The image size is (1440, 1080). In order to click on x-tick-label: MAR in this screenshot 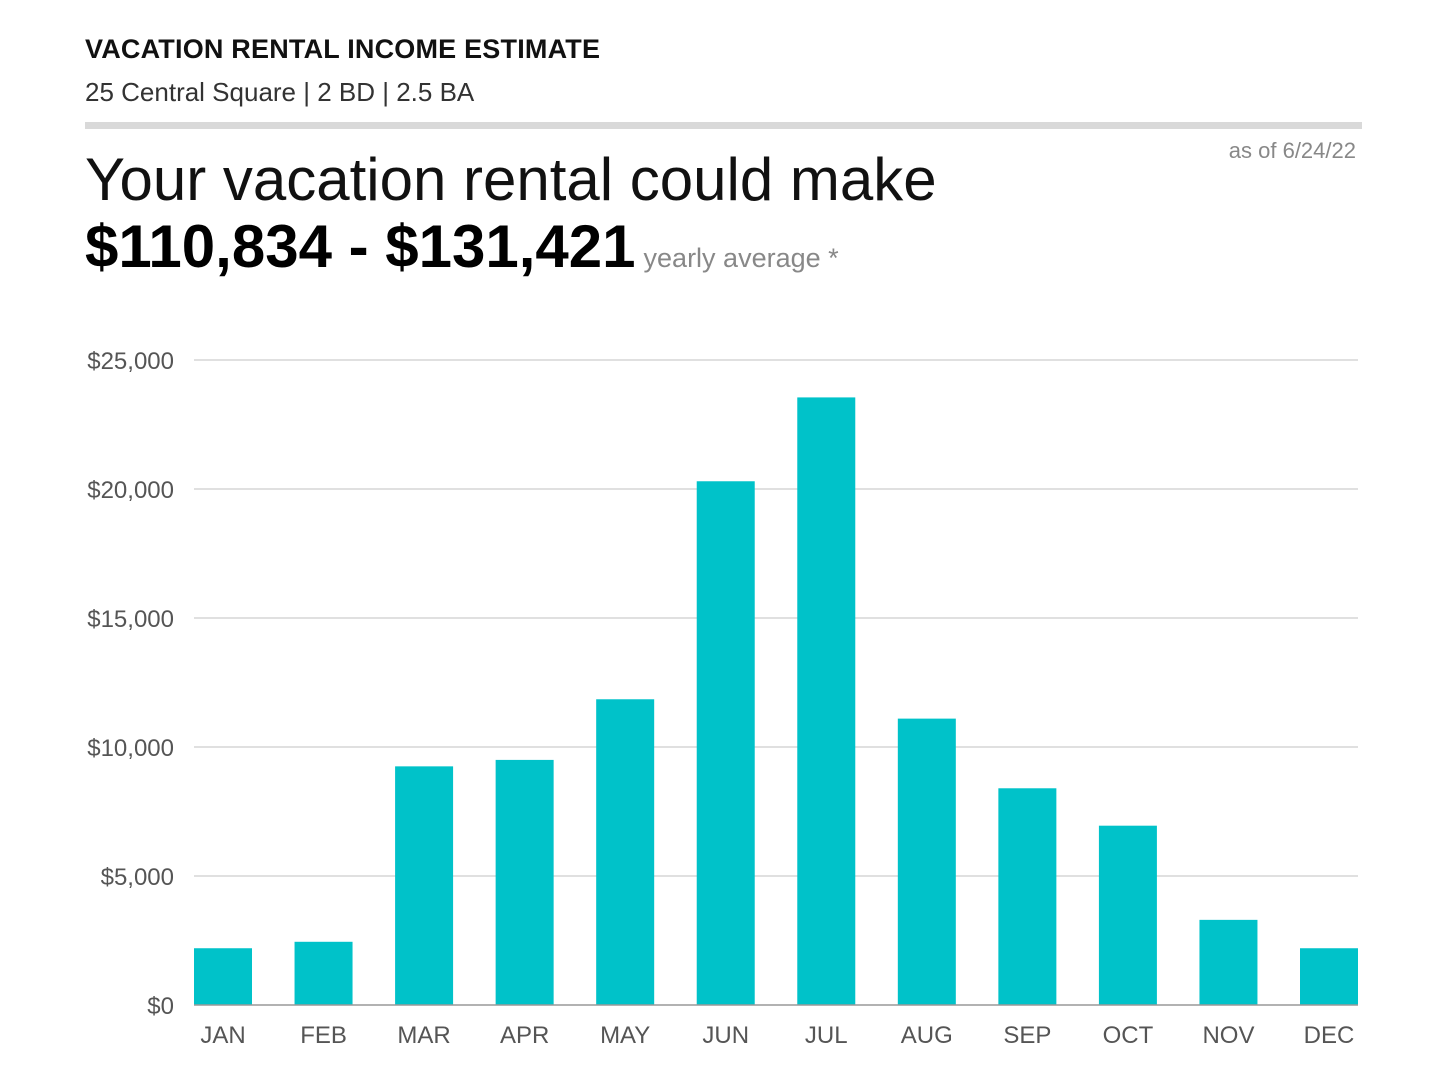, I will do `click(423, 1035)`.